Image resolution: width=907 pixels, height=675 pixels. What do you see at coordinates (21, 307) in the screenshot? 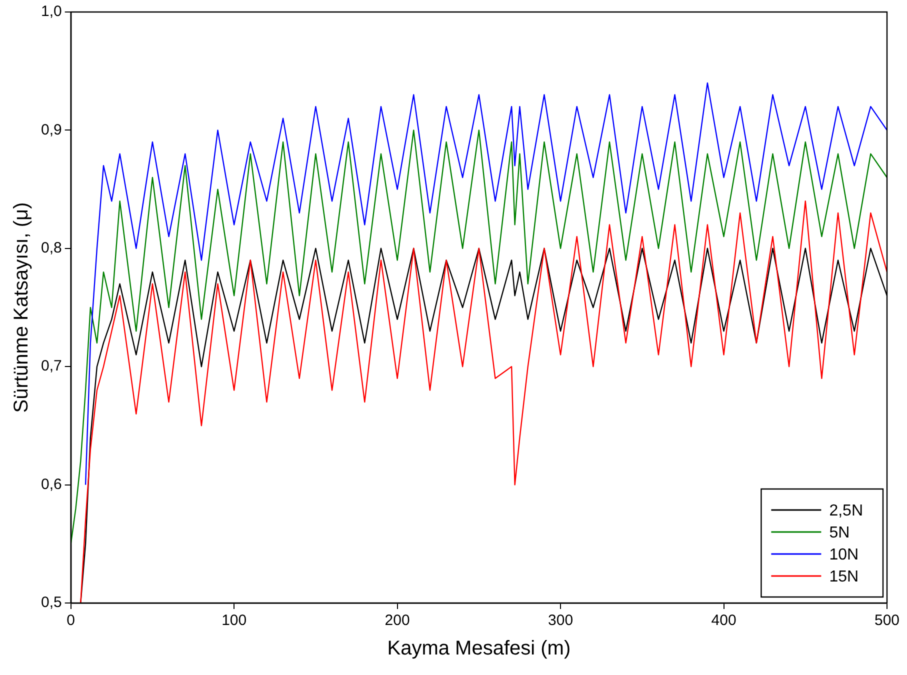
I see `y-axis-title: Sürtünme Katsayısı, (μ)` at bounding box center [21, 307].